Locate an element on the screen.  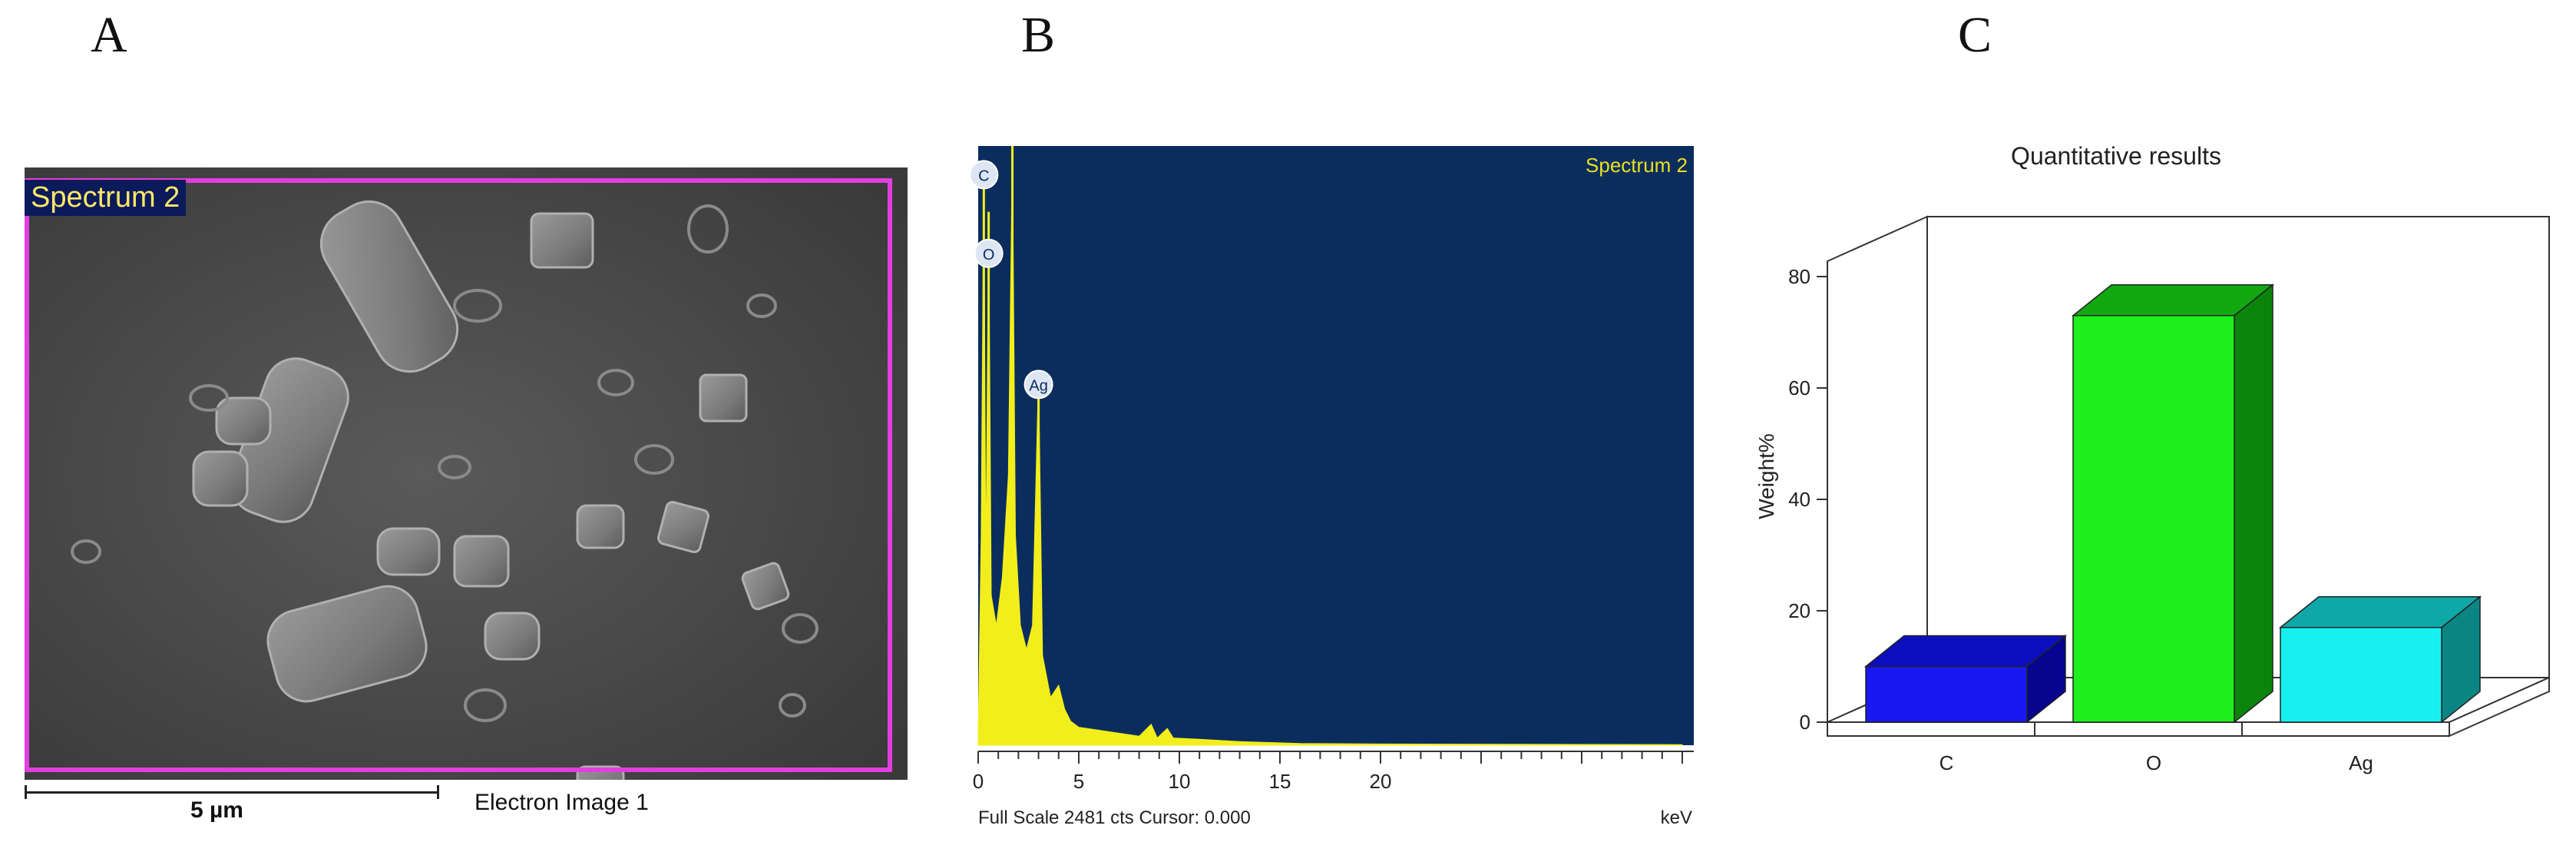
bar-xtick-label-O: O is located at coordinates (2153, 762).